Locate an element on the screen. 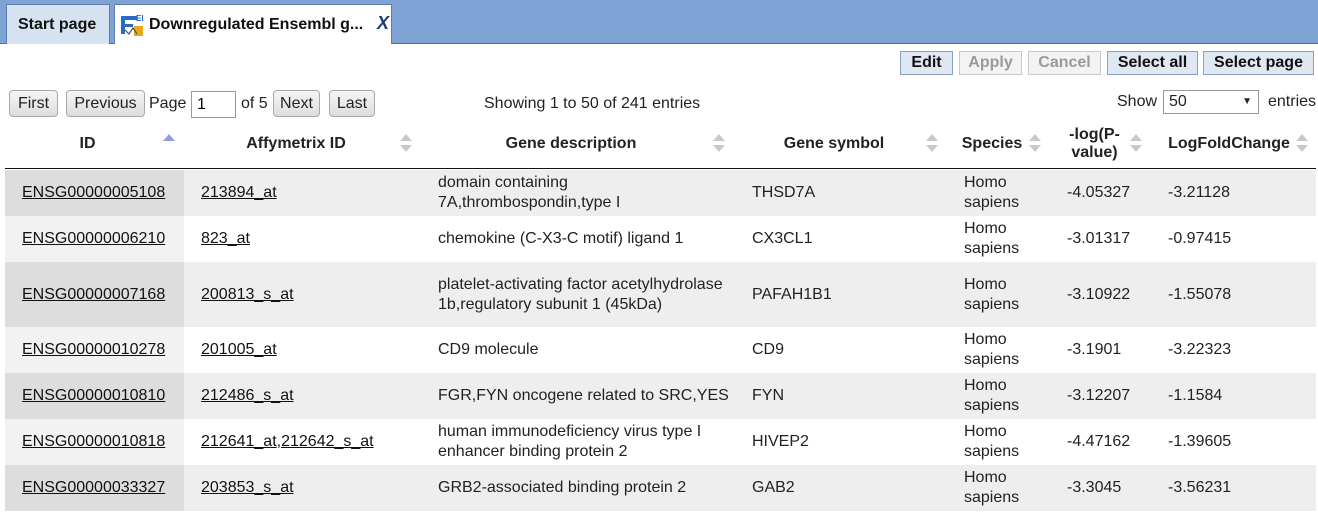 Image resolution: width=1318 pixels, height=515 pixels. gene-symbol-cell: FYN is located at coordinates (768, 395).